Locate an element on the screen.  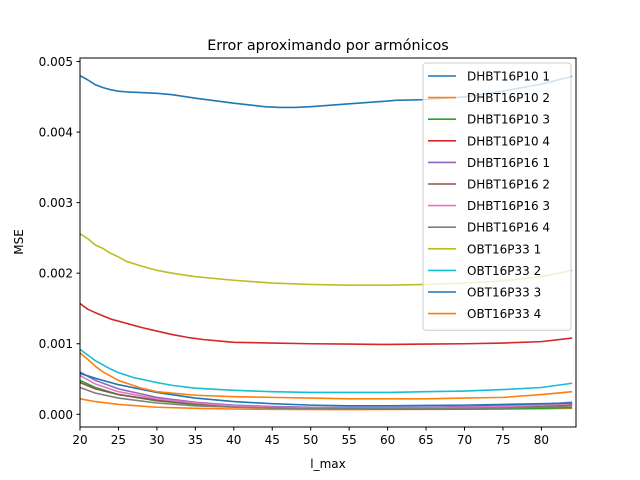
y-tick-label: 0.001 is located at coordinates (56, 344).